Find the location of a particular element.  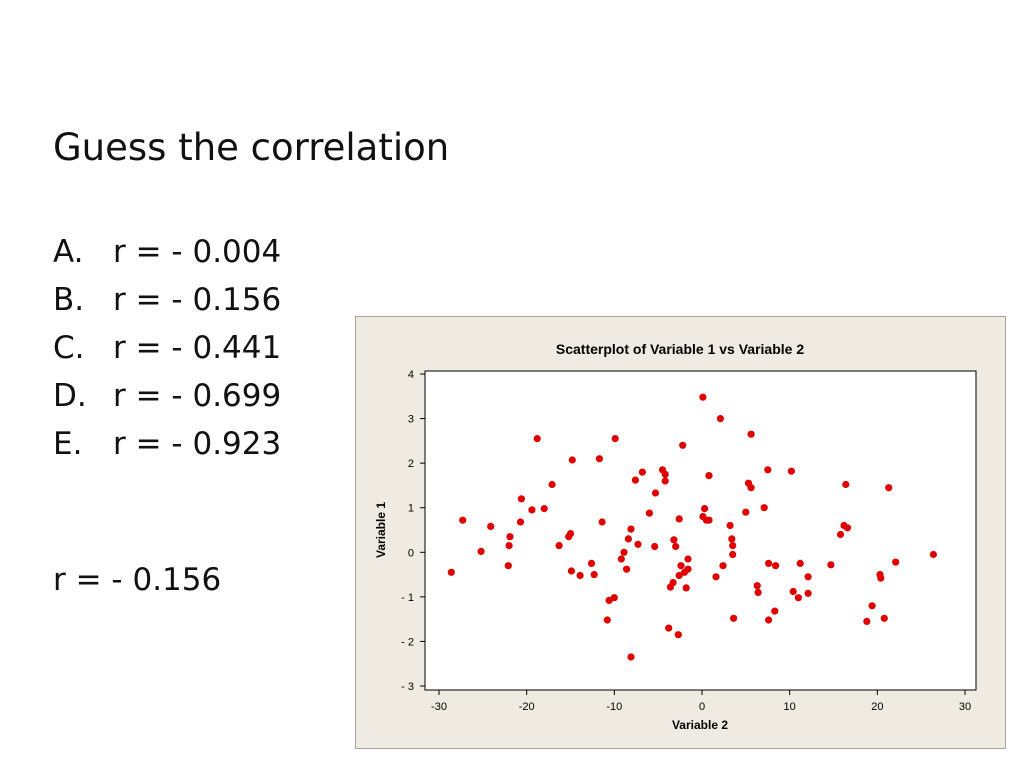

y-tick-label: 2 is located at coordinates (411, 464).